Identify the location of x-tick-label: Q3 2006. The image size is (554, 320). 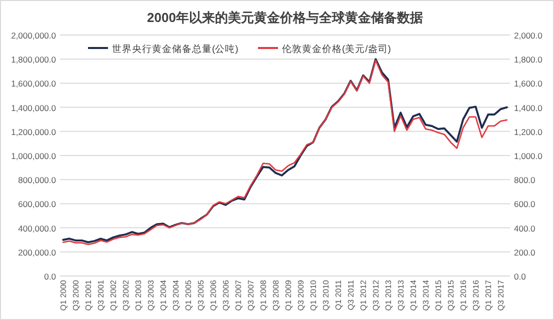
(226, 295).